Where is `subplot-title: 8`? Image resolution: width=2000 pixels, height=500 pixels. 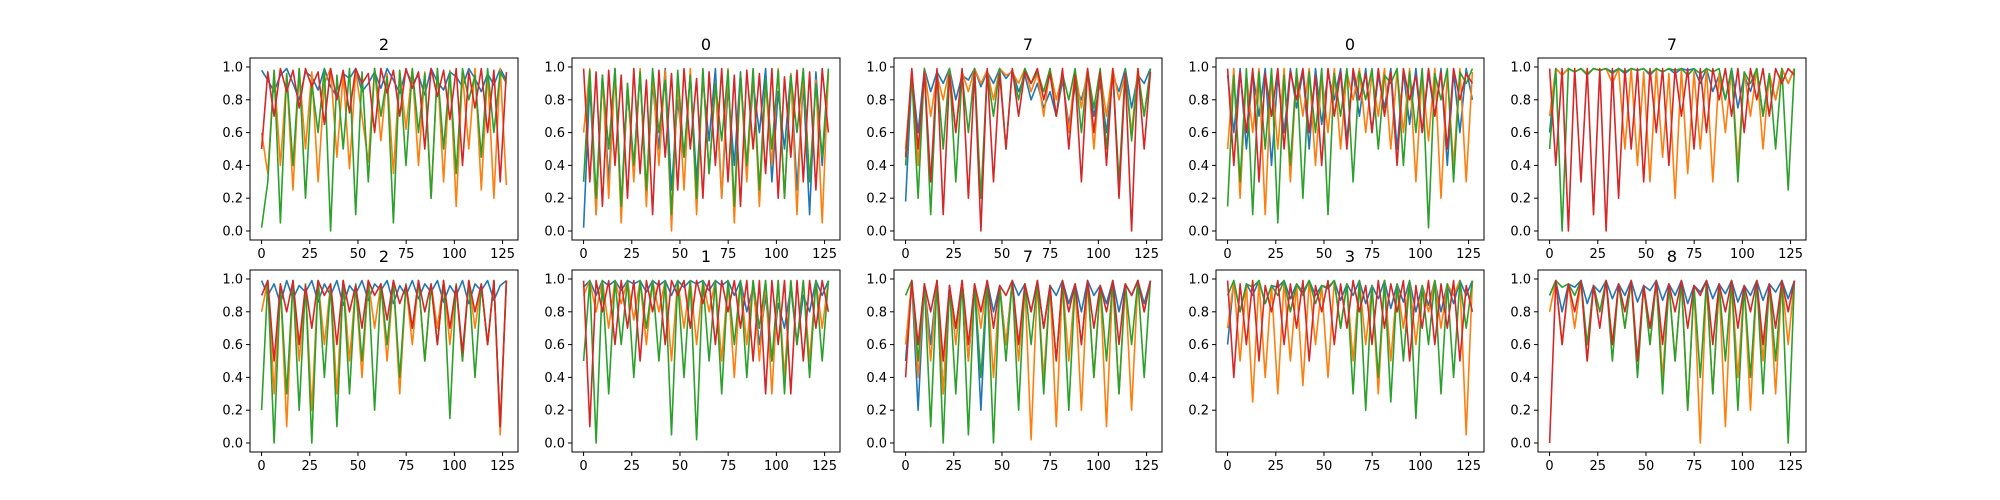 subplot-title: 8 is located at coordinates (1672, 256).